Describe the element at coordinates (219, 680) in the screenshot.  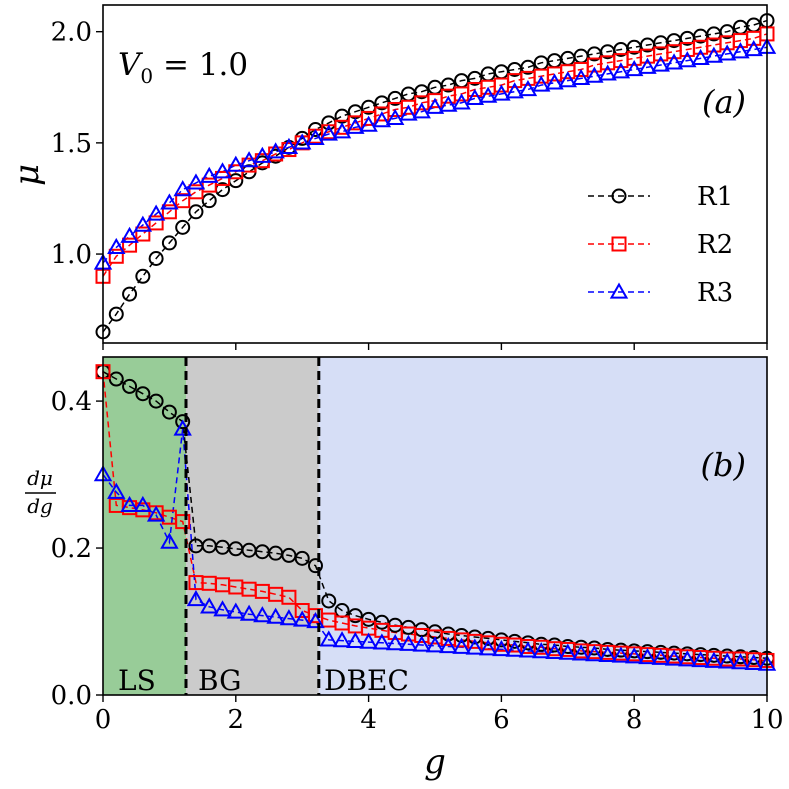
I see `region-label-bg: BG` at that location.